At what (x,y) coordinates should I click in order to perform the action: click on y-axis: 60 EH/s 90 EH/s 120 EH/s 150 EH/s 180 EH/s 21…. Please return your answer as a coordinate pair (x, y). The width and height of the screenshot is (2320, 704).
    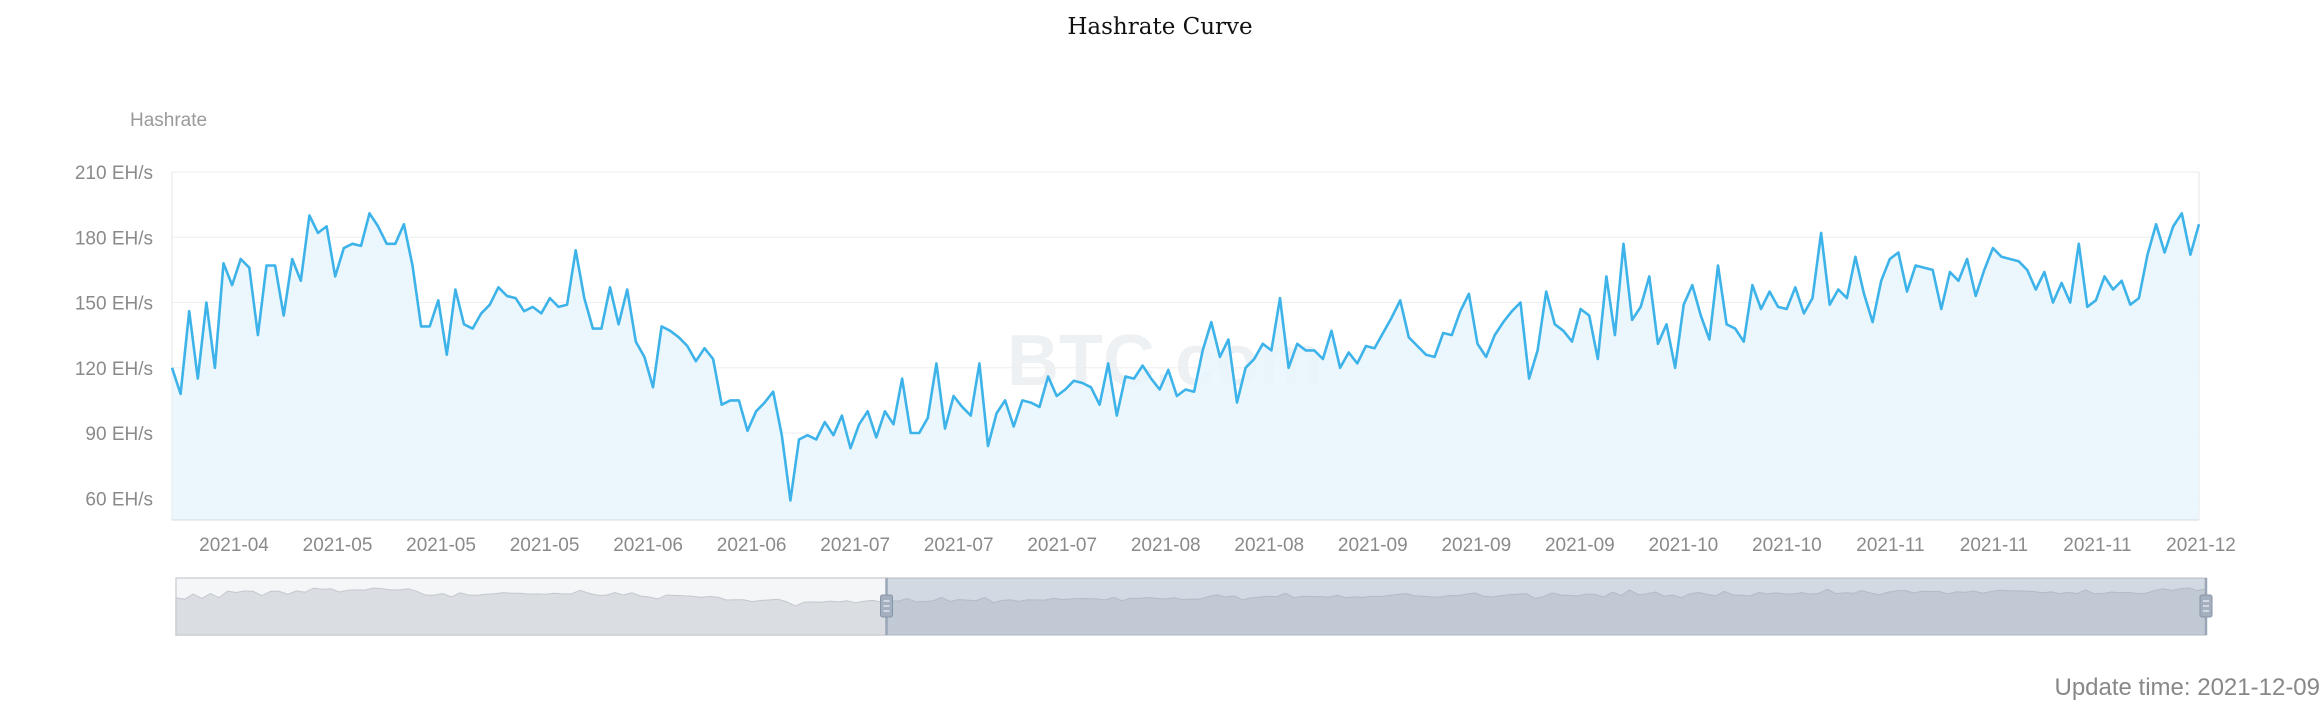
    Looking at the image, I should click on (114, 336).